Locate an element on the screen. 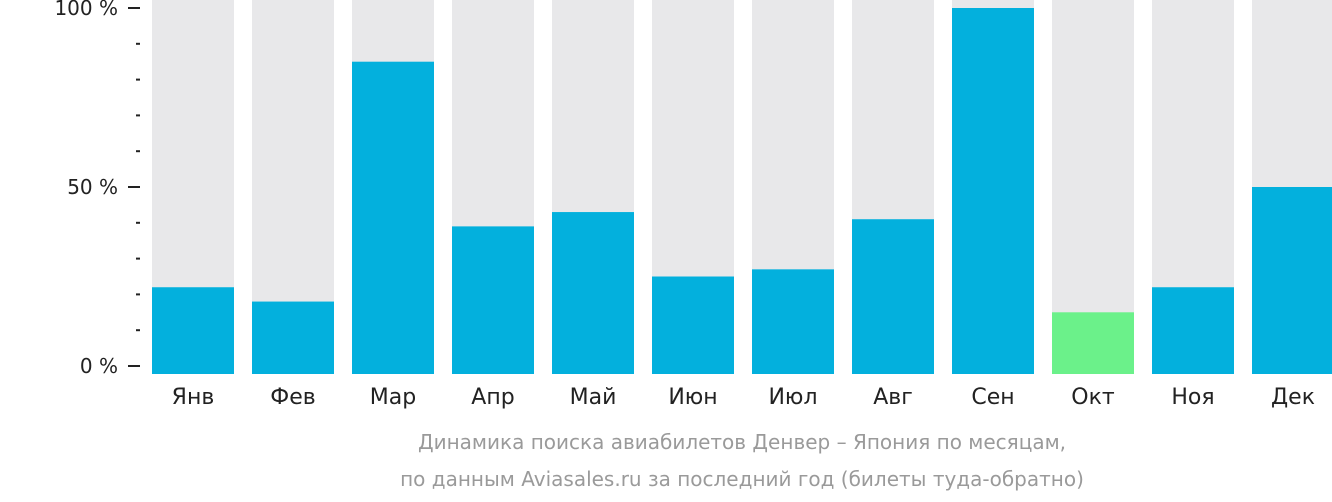 The width and height of the screenshot is (1332, 502). x-tick-label: Ноя is located at coordinates (1192, 397).